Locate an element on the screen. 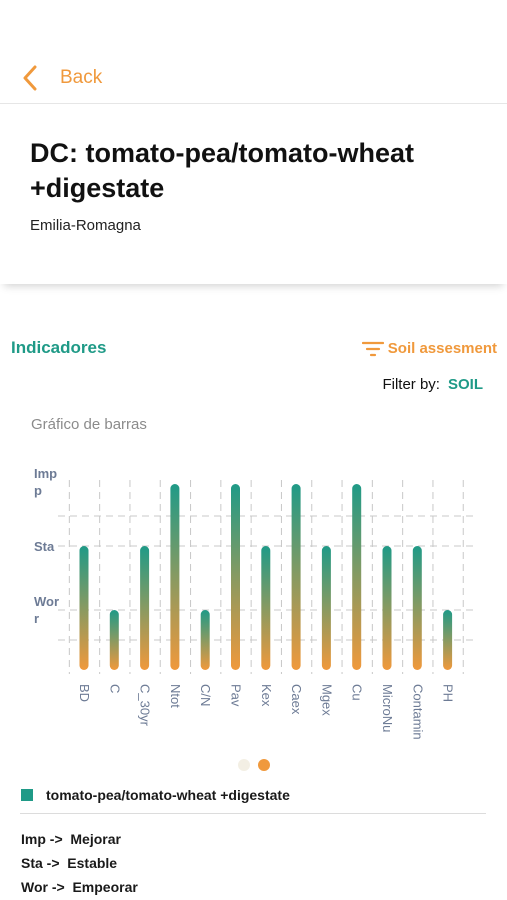  back-button: Back is located at coordinates (62, 78).